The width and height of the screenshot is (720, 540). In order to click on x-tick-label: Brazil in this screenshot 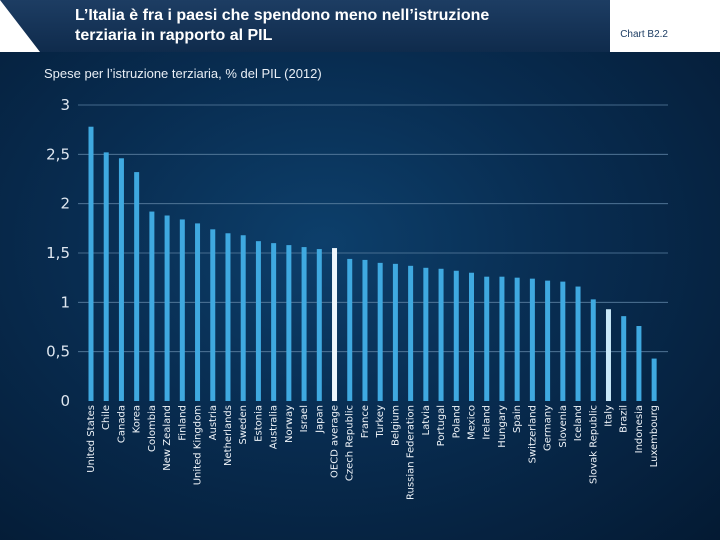, I will do `click(624, 419)`.